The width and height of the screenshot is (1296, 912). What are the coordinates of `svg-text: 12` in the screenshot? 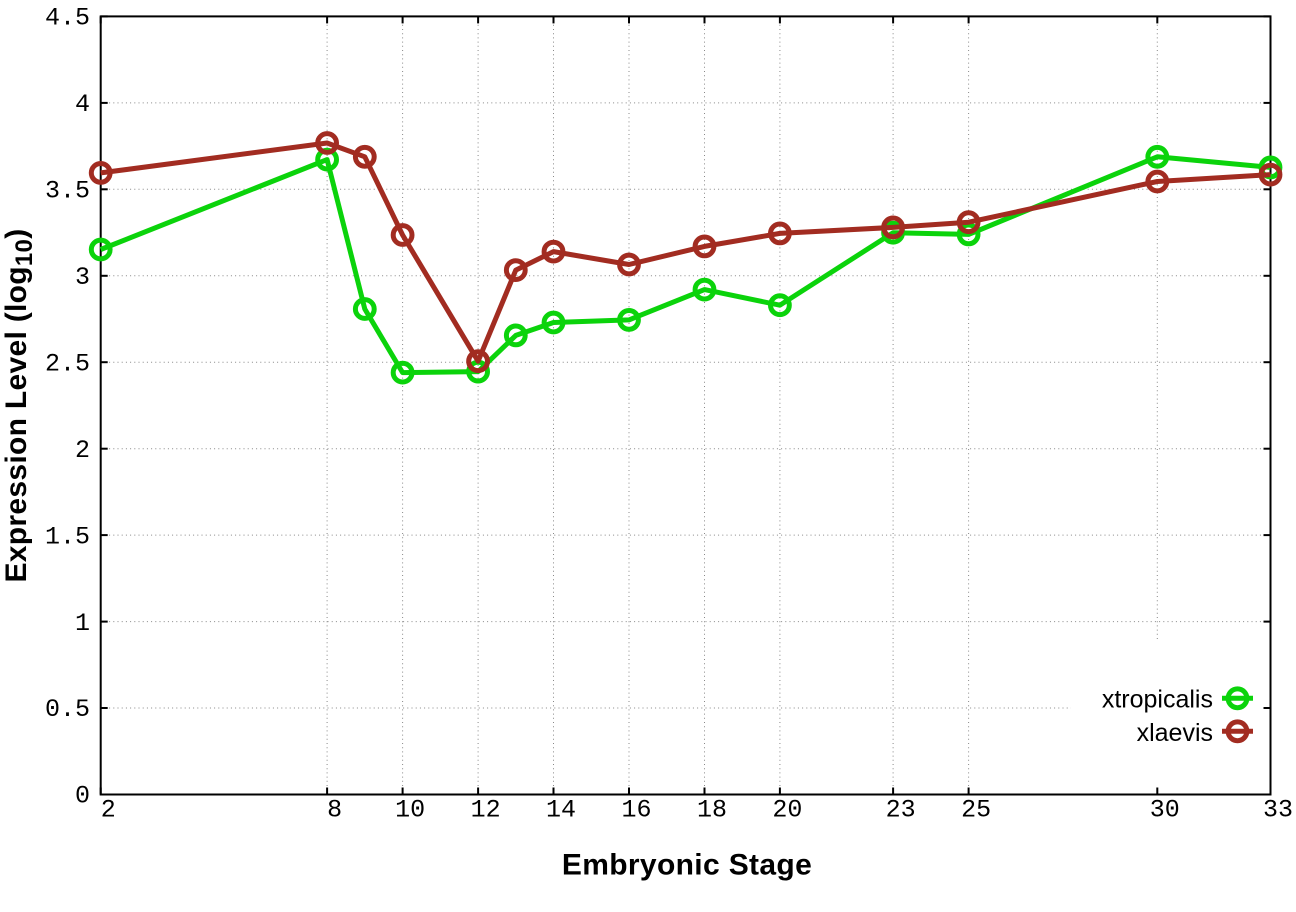 It's located at (486, 810).